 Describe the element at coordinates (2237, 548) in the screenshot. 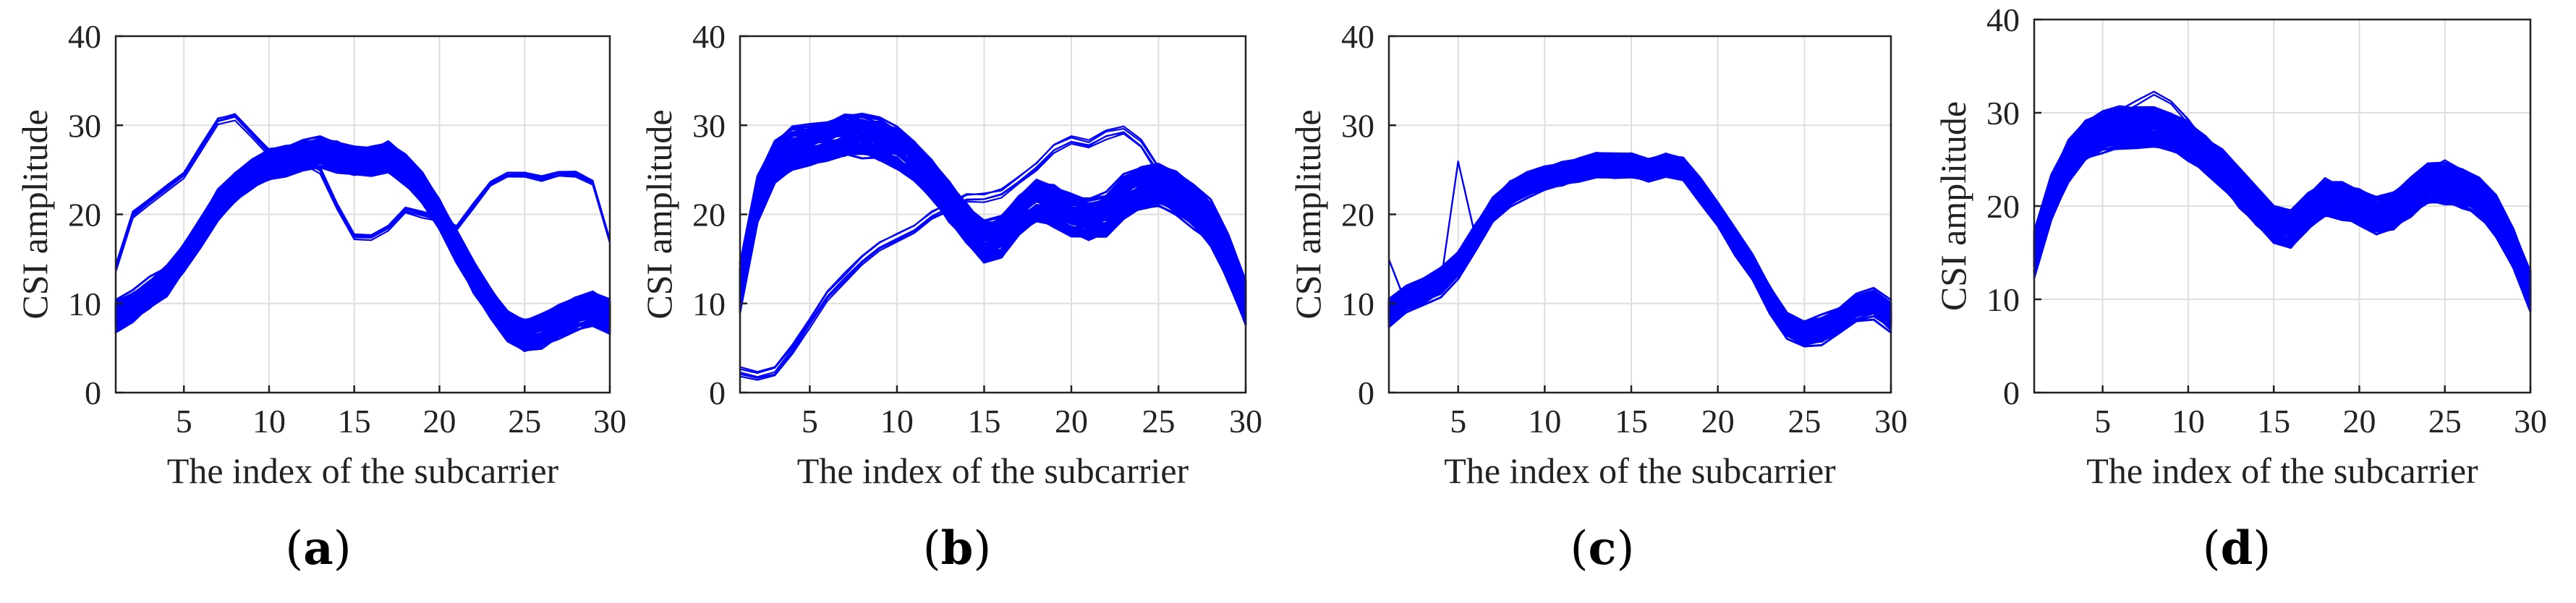

I see `panel-label-d: (d)` at that location.